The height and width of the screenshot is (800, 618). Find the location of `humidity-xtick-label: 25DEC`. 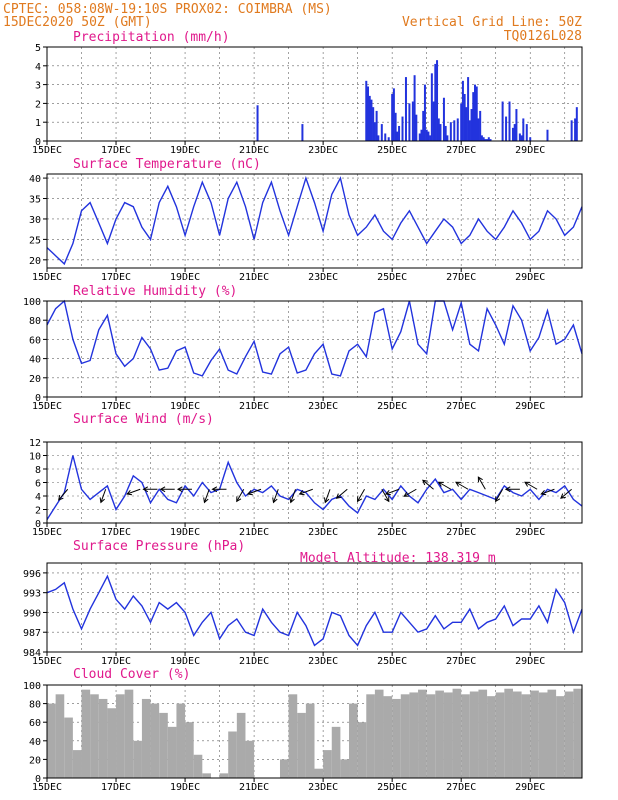

humidity-xtick-label: 25DEC is located at coordinates (392, 406).